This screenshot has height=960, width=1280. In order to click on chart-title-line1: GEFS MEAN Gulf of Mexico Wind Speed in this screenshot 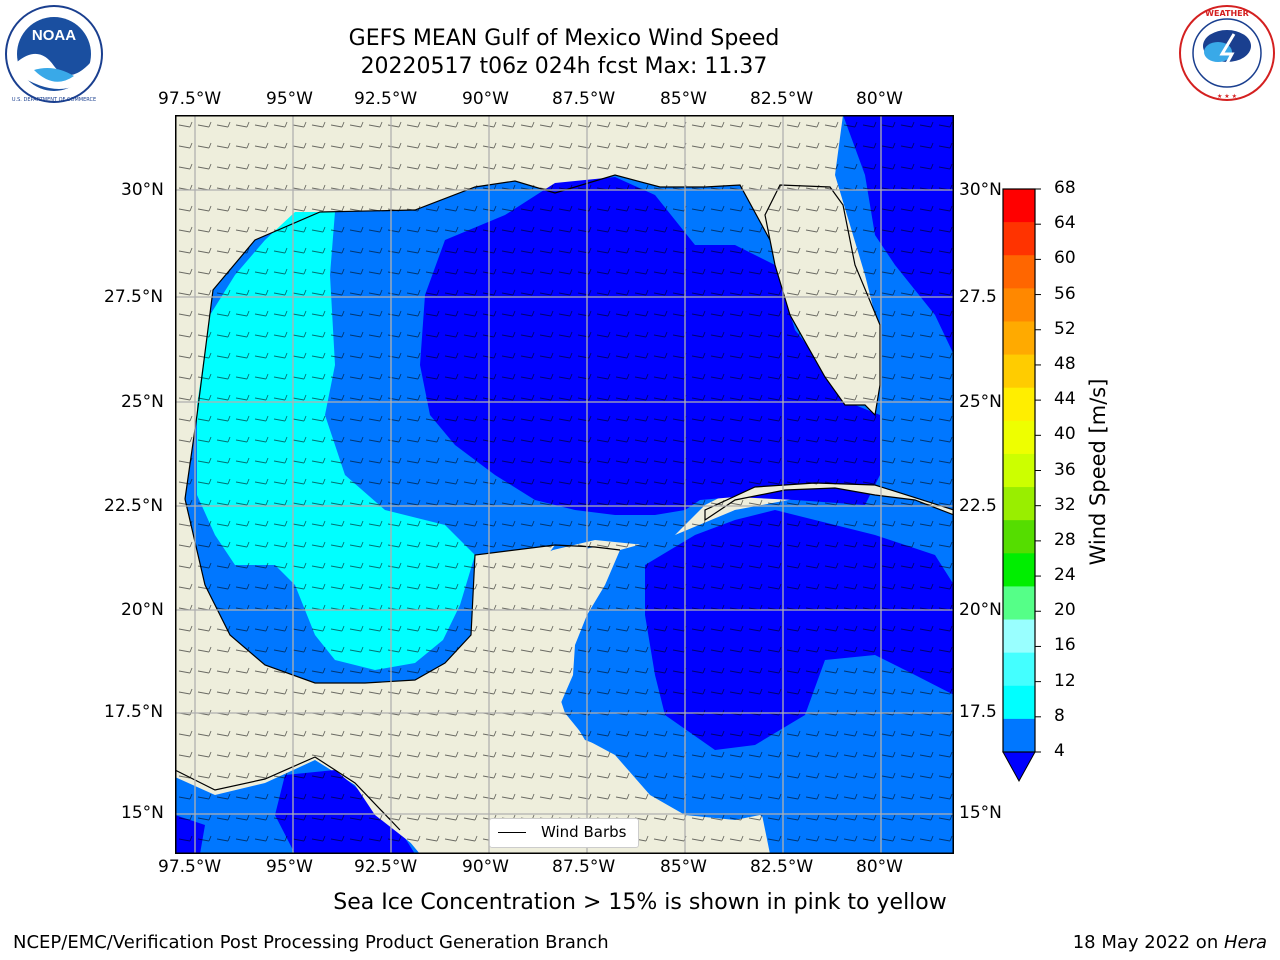, I will do `click(564, 38)`.